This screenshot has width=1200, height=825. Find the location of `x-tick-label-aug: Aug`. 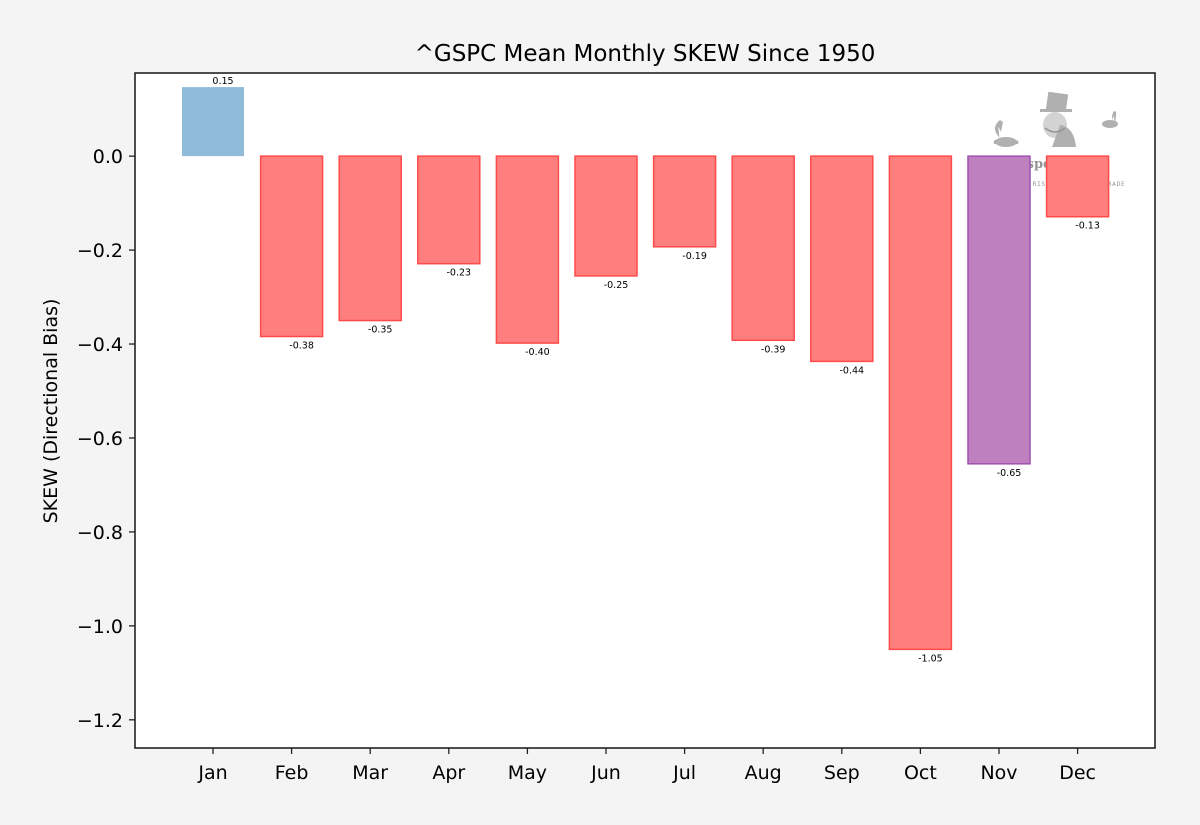

x-tick-label-aug: Aug is located at coordinates (763, 773).